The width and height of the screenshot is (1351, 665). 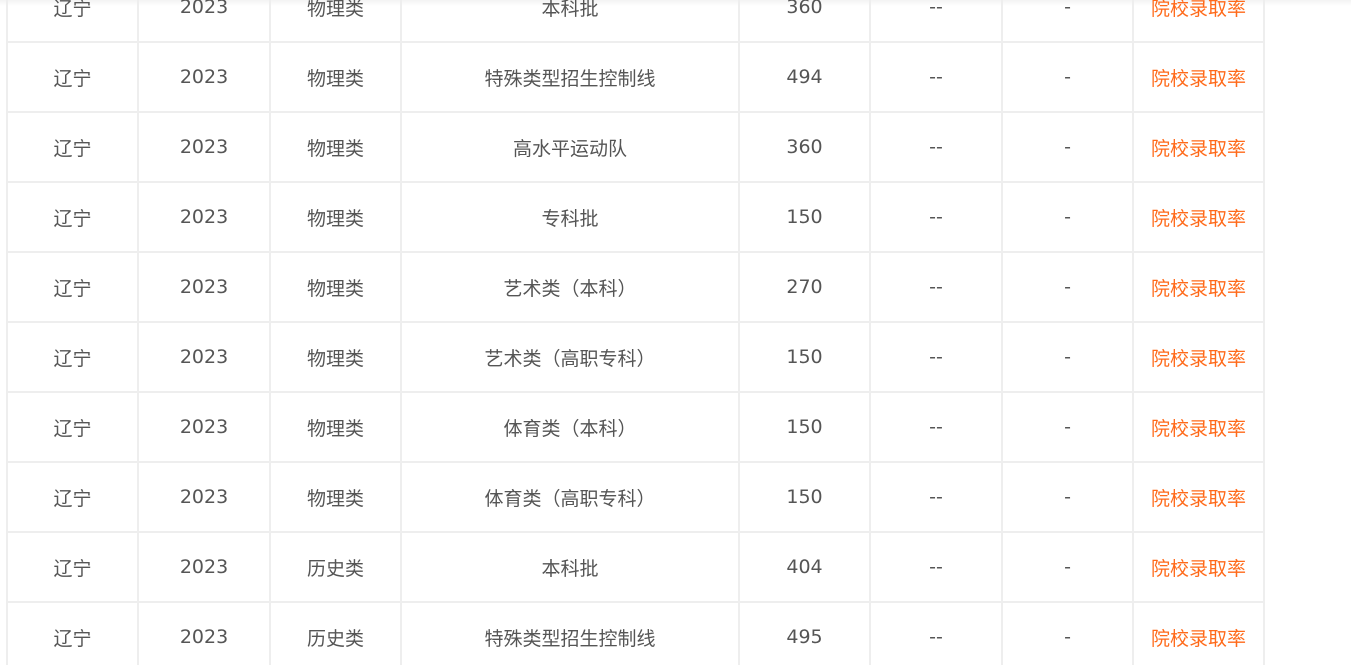 What do you see at coordinates (804, 633) in the screenshot?
I see `score-cell: 495` at bounding box center [804, 633].